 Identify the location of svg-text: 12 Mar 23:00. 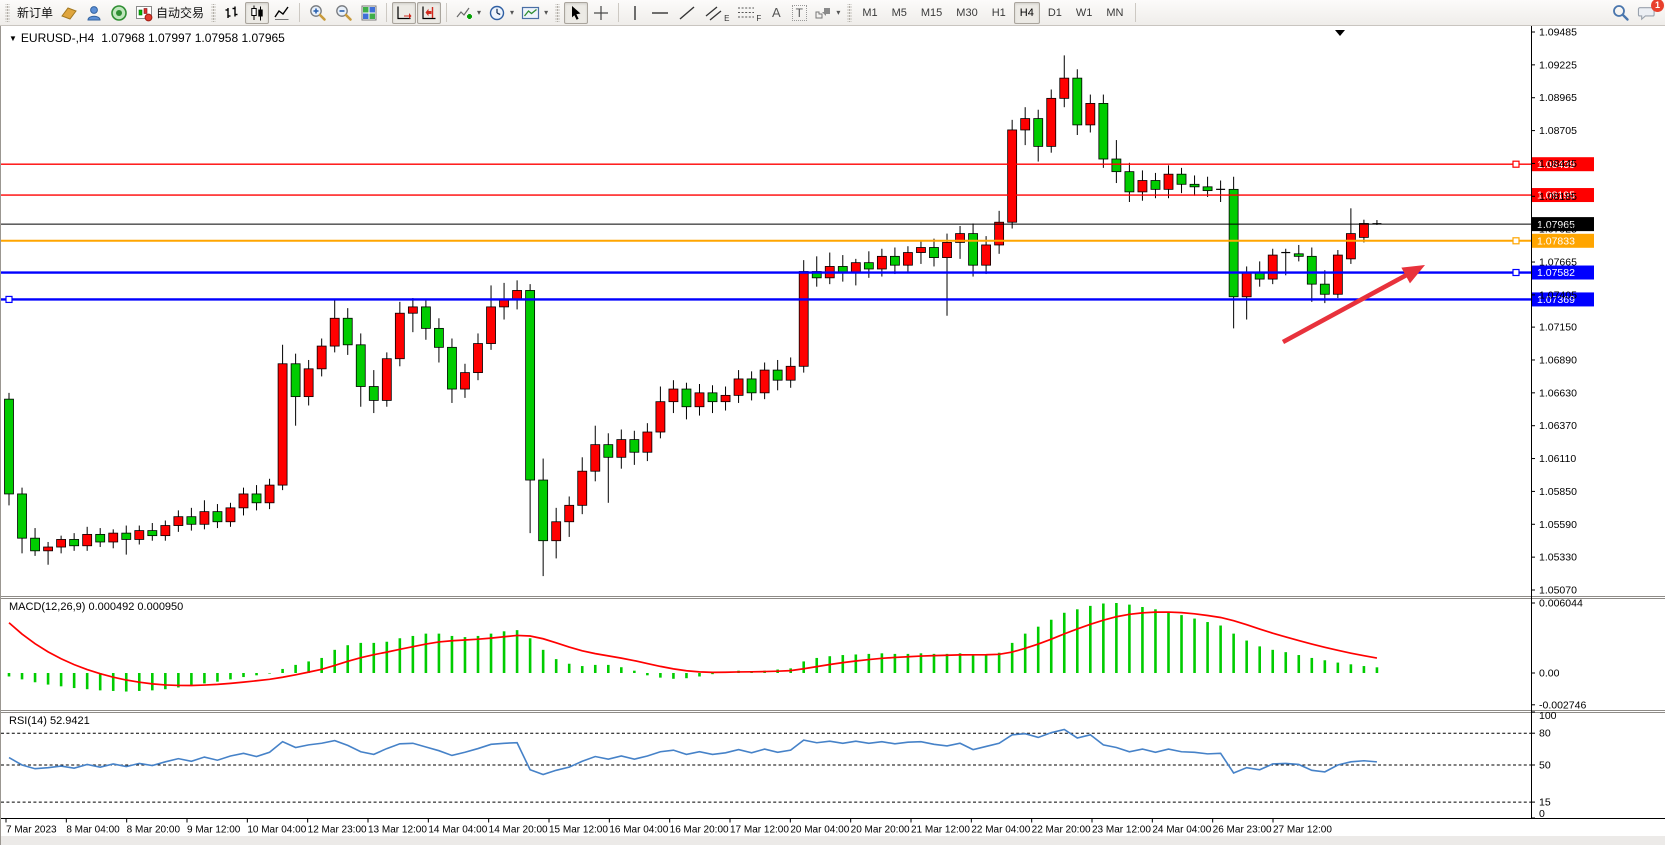
(337, 830).